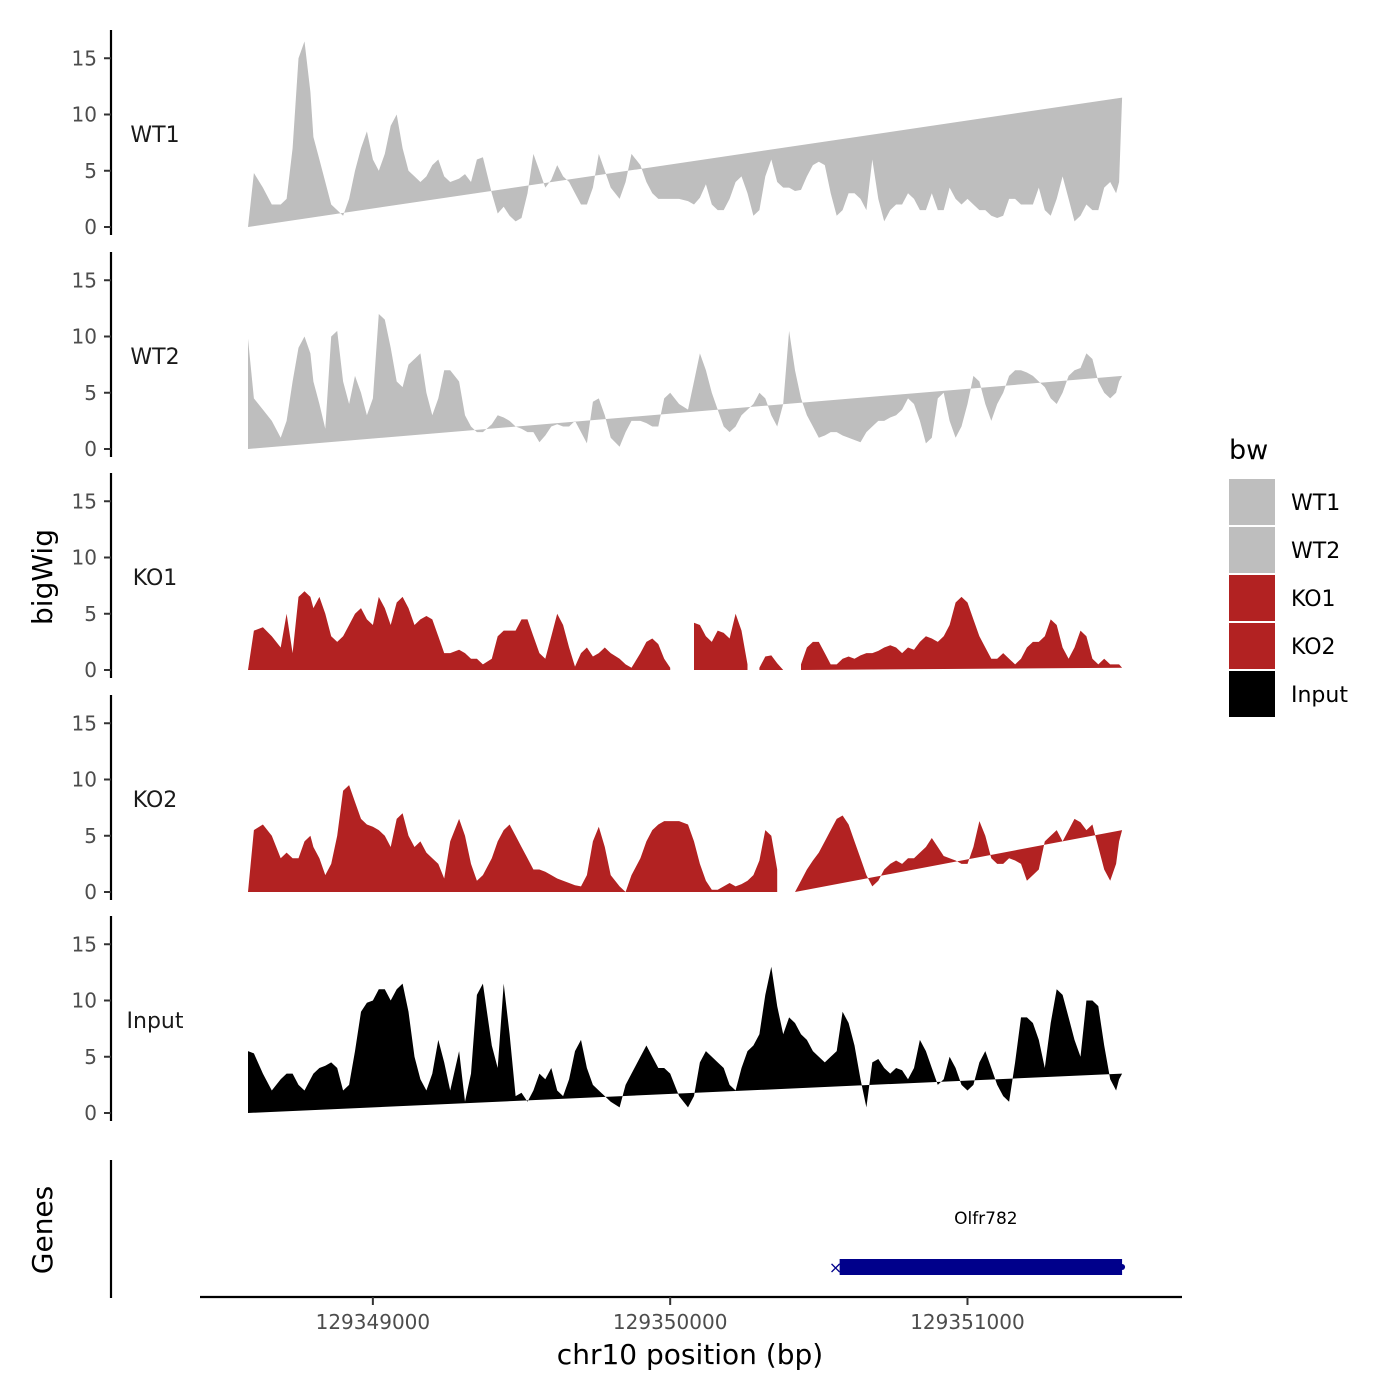 This screenshot has width=1400, height=1400. What do you see at coordinates (1248, 450) in the screenshot?
I see `legend-title: bw` at bounding box center [1248, 450].